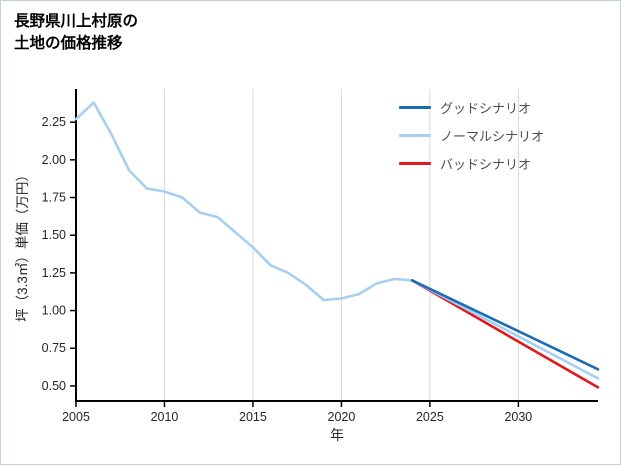 Image resolution: width=621 pixels, height=465 pixels. What do you see at coordinates (492, 136) in the screenshot?
I see `legend-label: ノーマルシナリオ` at bounding box center [492, 136].